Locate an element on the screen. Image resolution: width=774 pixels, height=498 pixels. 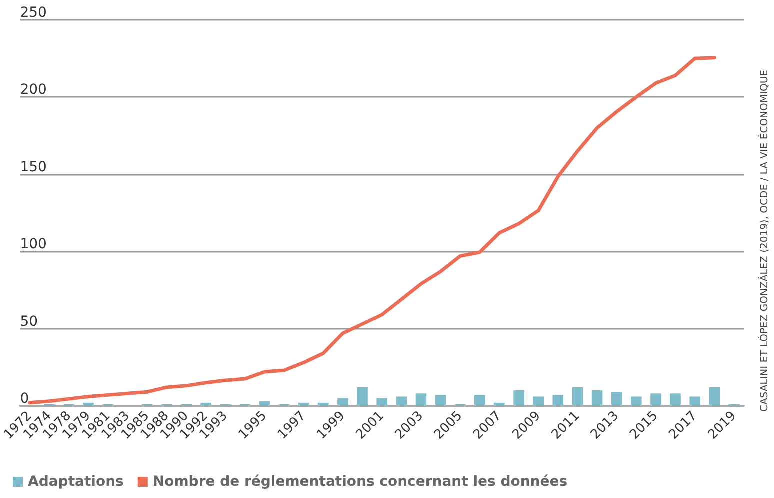
y-tick-label: 100 is located at coordinates (33, 244).